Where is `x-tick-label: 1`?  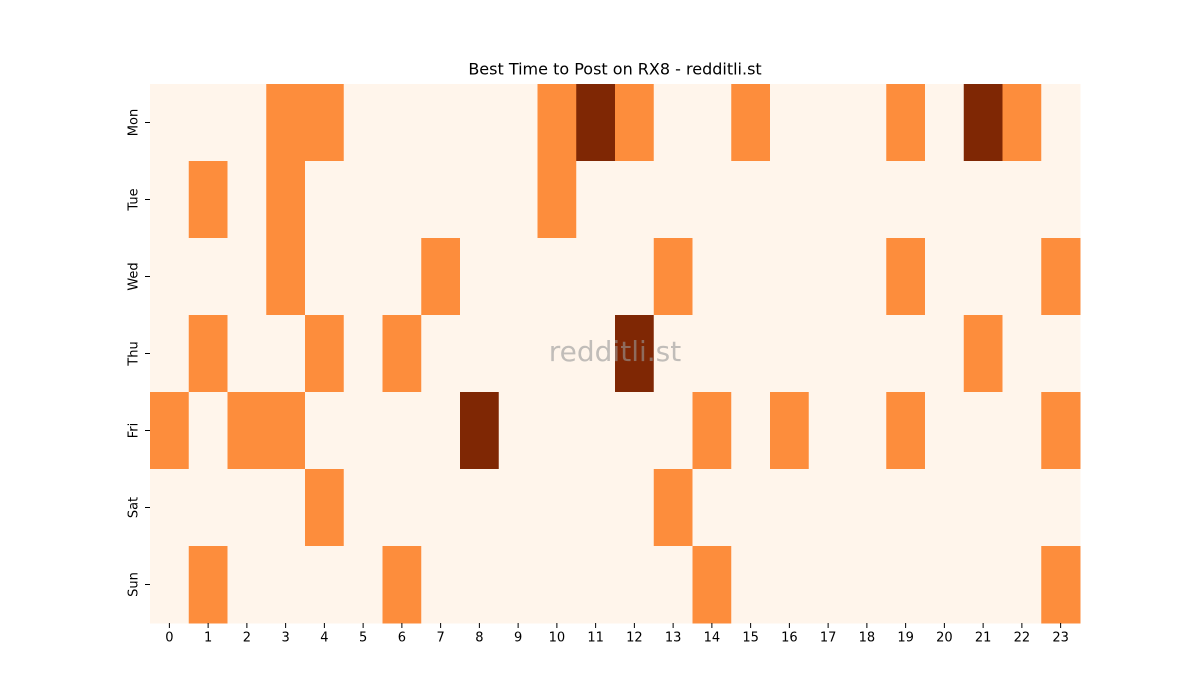
x-tick-label: 1 is located at coordinates (208, 638).